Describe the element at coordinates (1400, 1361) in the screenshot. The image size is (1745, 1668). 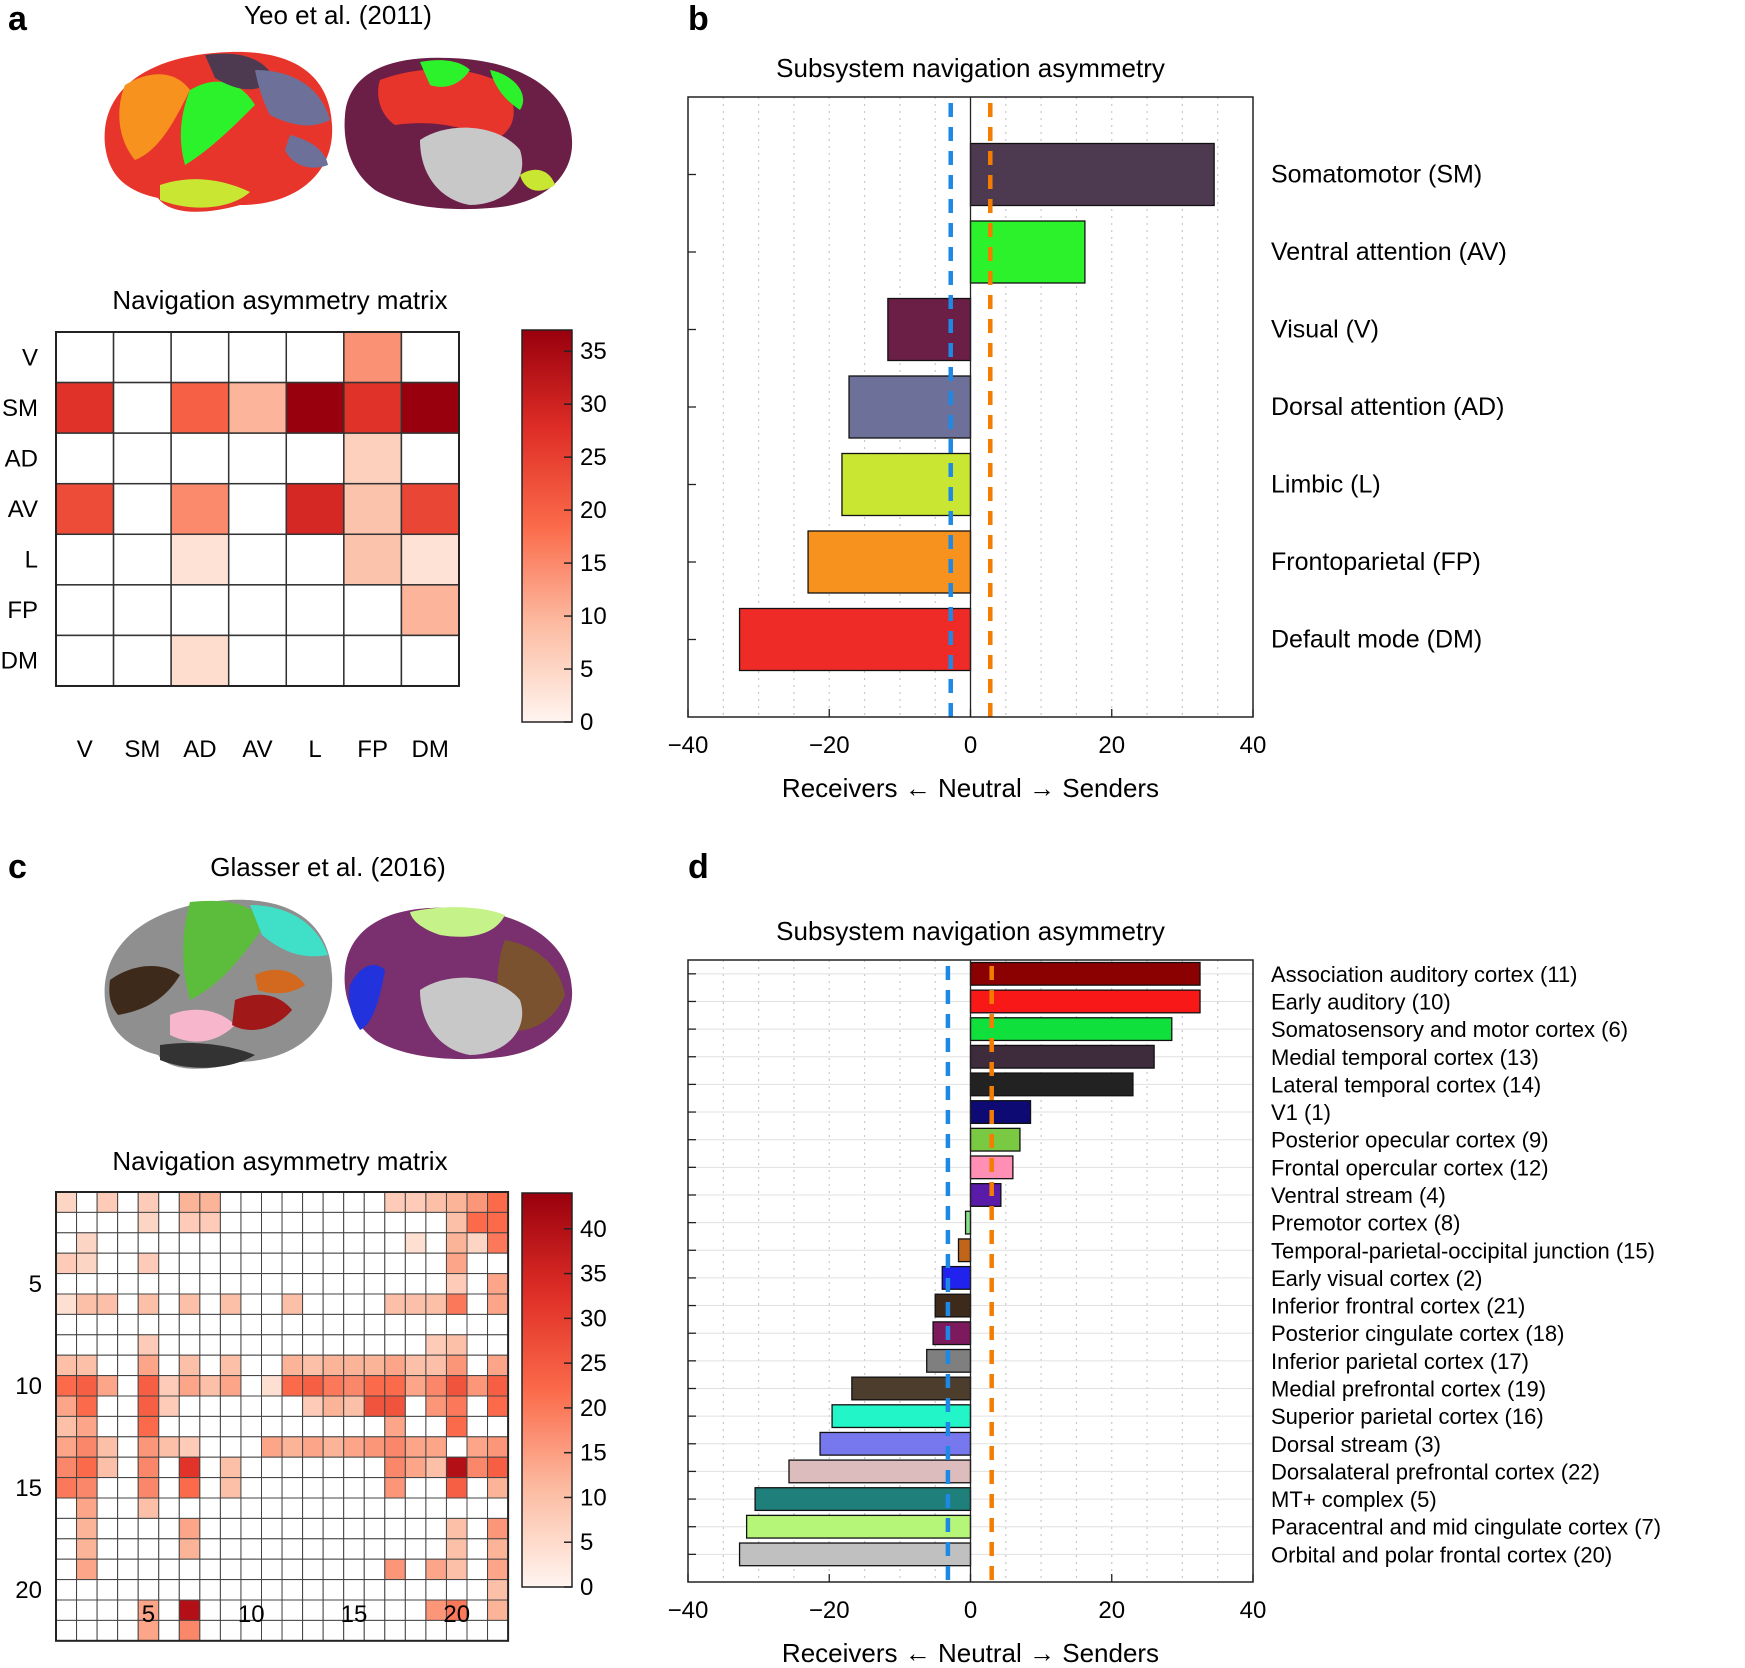
I see `chart-d-category-label: Inferior parietal cortex (17)` at that location.